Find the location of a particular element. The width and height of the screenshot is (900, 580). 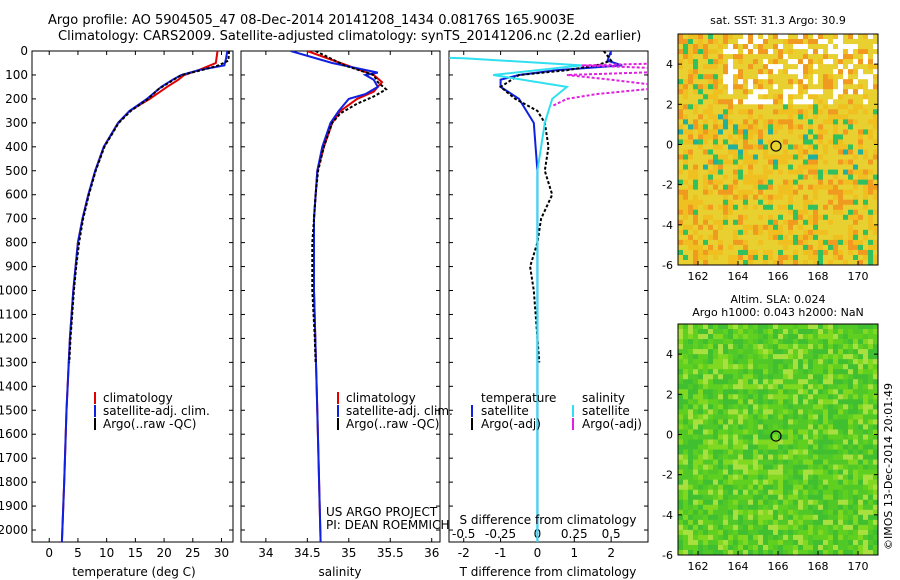

sst-map-title: sat. SST: 31.3 Argo: 30.9 is located at coordinates (778, 20).